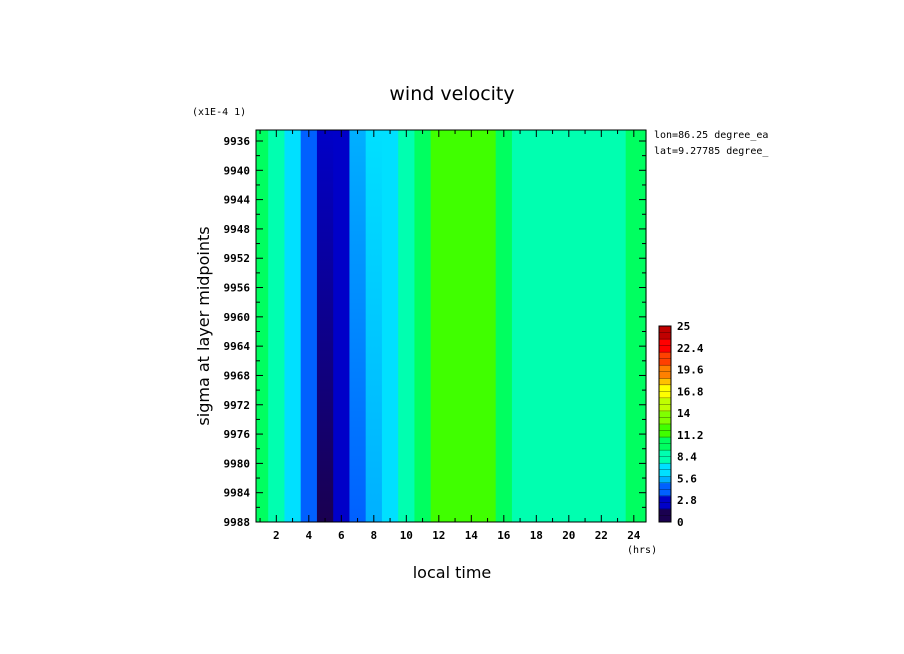 The height and width of the screenshot is (654, 904). I want to click on lon-annotation: lon=86.25 degree_ea, so click(711, 135).